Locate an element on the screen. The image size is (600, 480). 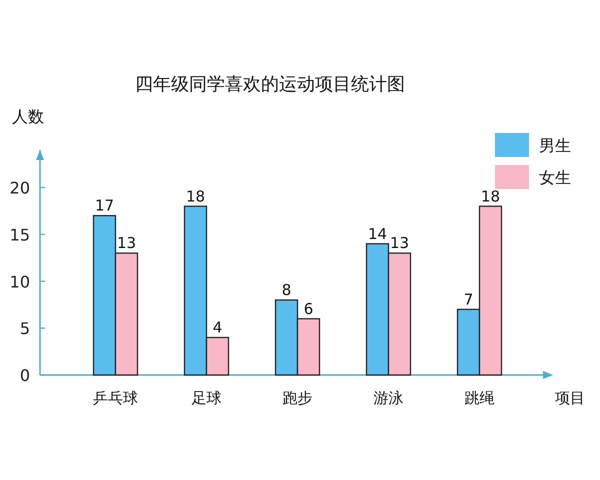
data-label: 4 is located at coordinates (217, 327).